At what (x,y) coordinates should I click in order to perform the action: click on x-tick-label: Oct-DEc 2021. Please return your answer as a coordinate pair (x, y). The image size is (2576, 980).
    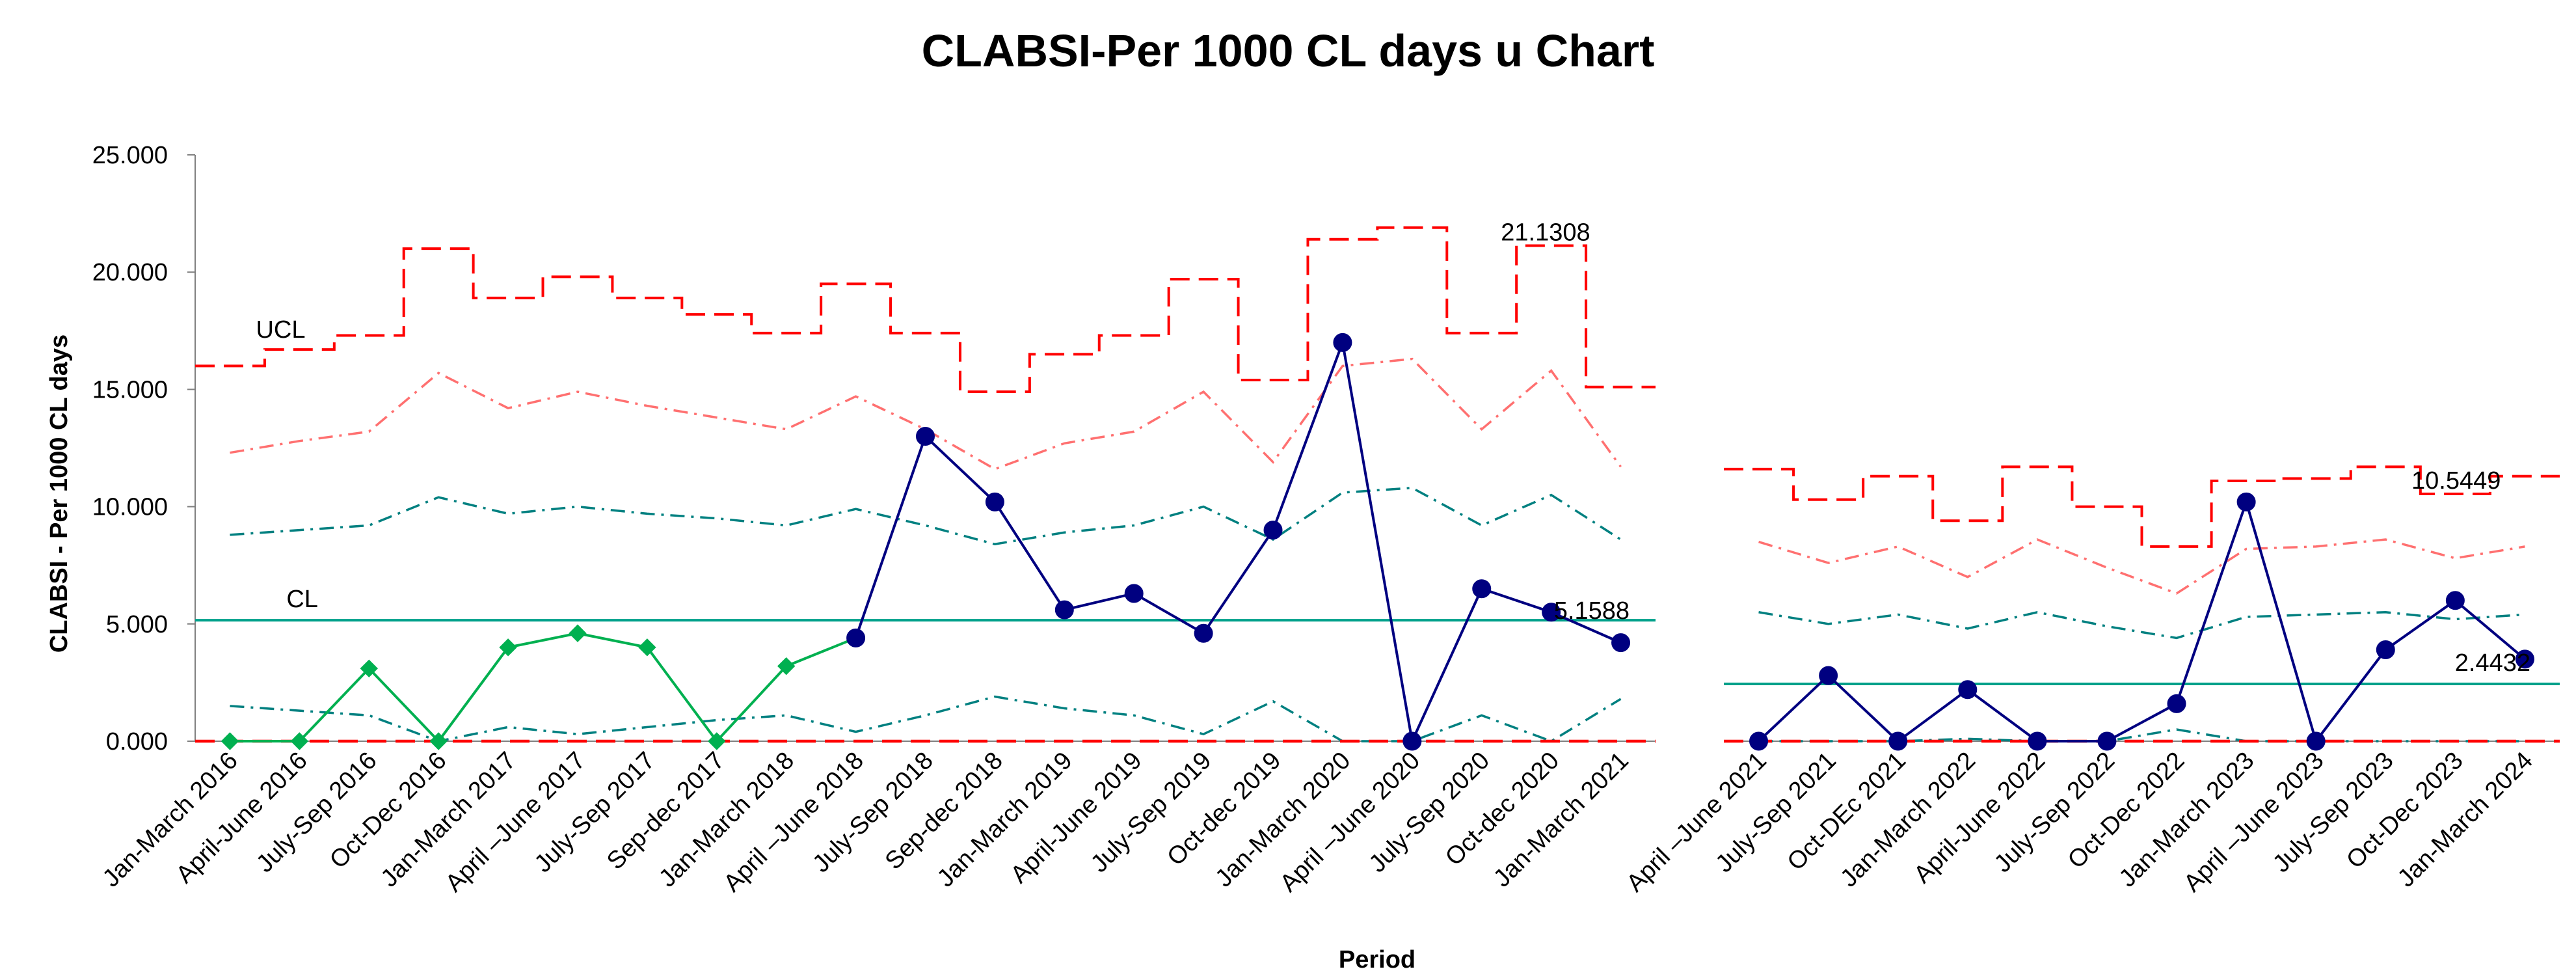
    Looking at the image, I should click on (1847, 811).